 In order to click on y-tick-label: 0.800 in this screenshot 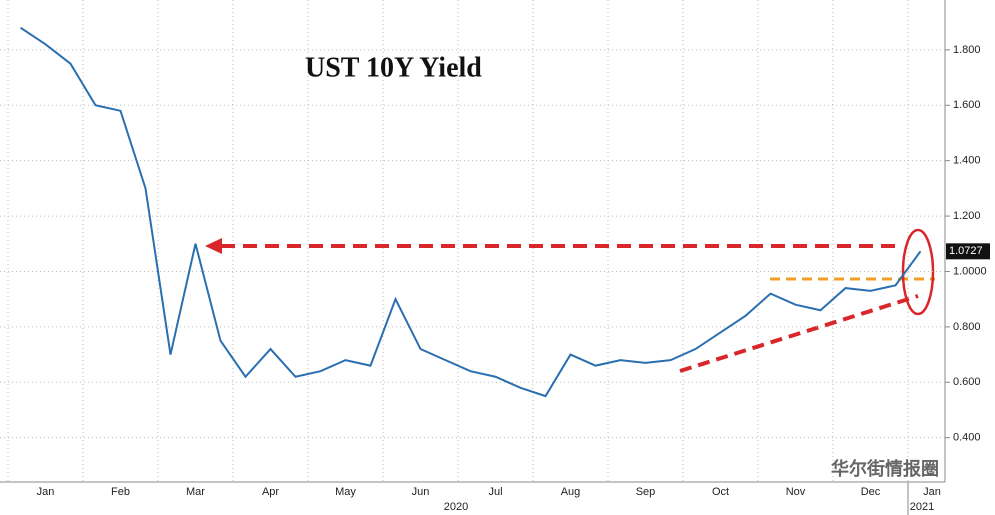, I will do `click(967, 327)`.